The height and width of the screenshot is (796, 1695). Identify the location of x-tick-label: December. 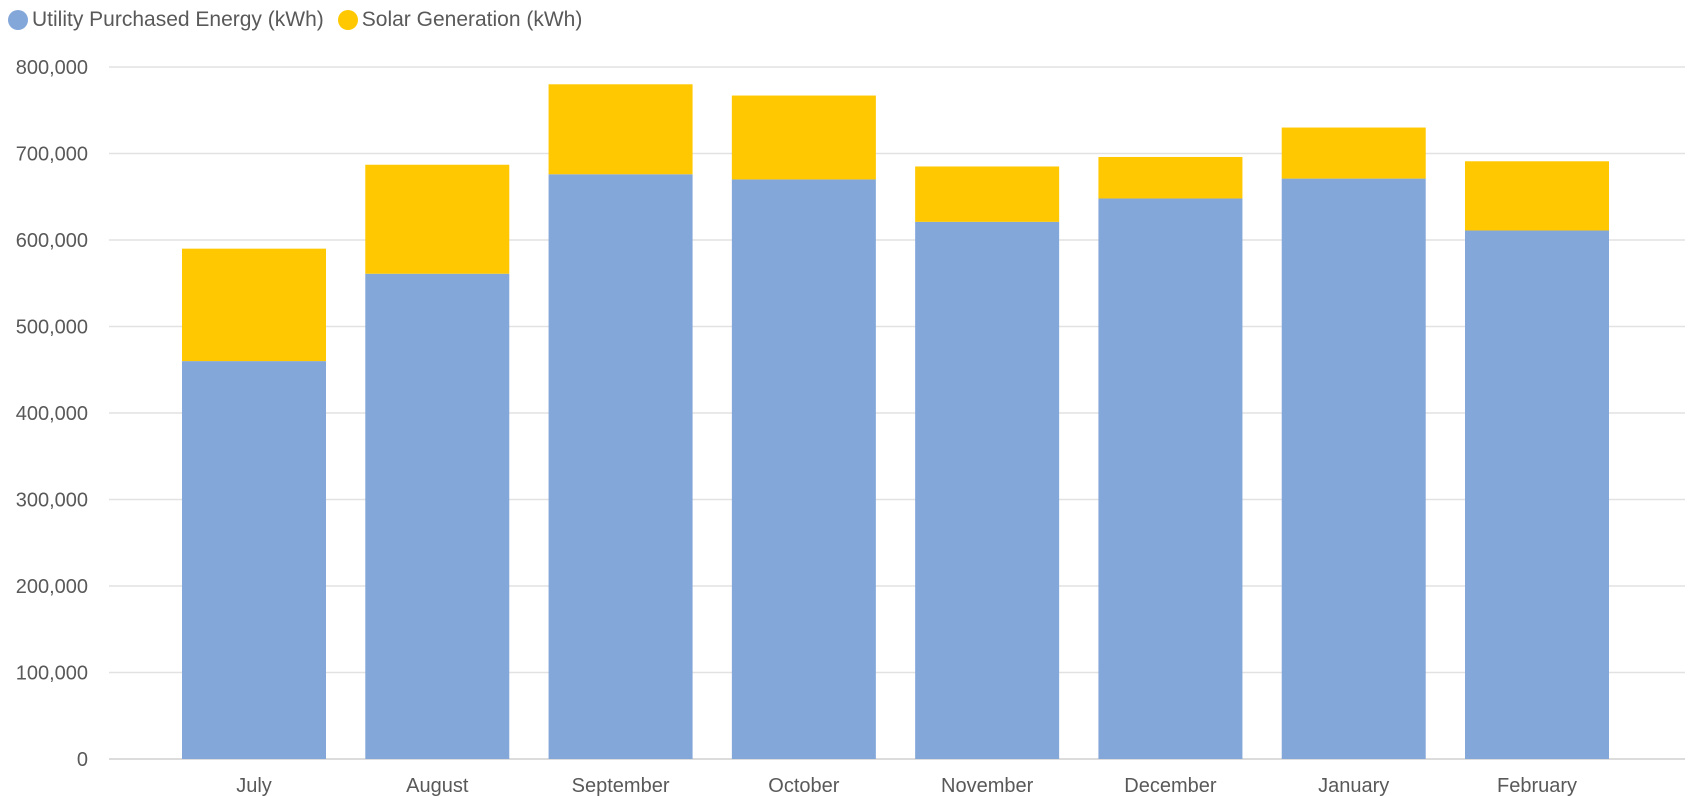
(1170, 785).